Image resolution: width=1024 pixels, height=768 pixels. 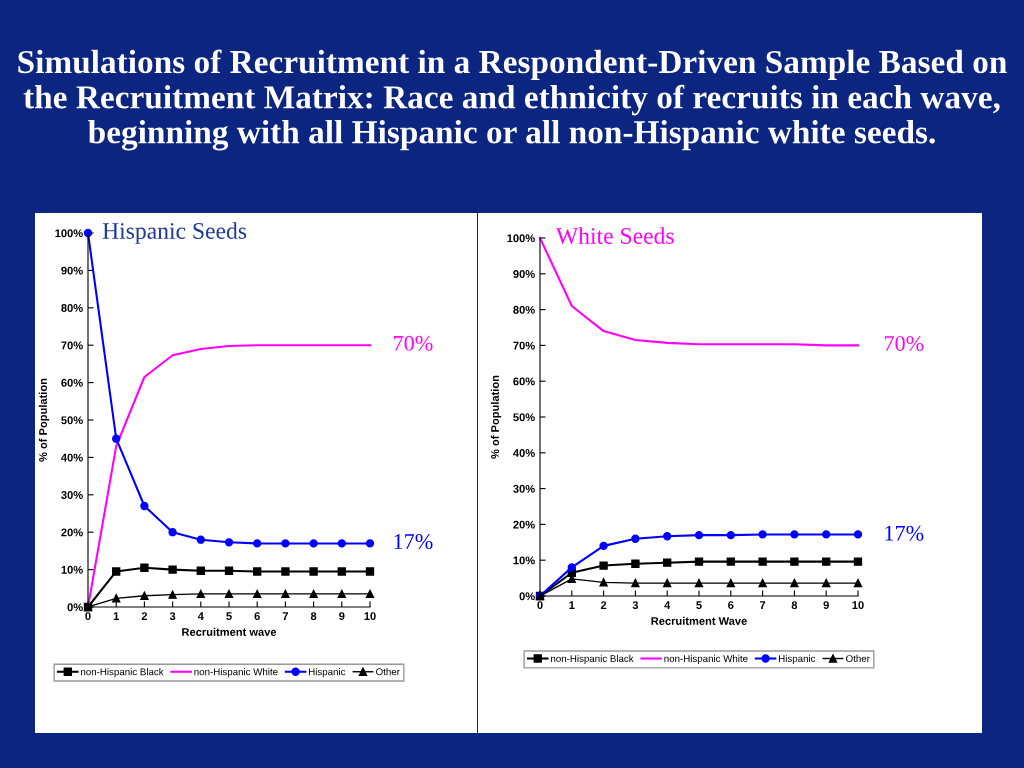 I want to click on x-axis-title: Recruitment wave, so click(x=229, y=631).